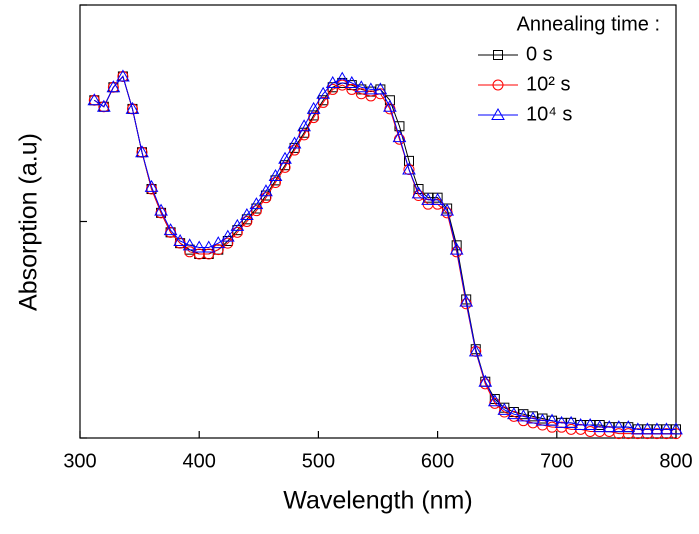 This screenshot has height=534, width=699. Describe the element at coordinates (548, 84) in the screenshot. I see `legend-label: 10² s` at that location.